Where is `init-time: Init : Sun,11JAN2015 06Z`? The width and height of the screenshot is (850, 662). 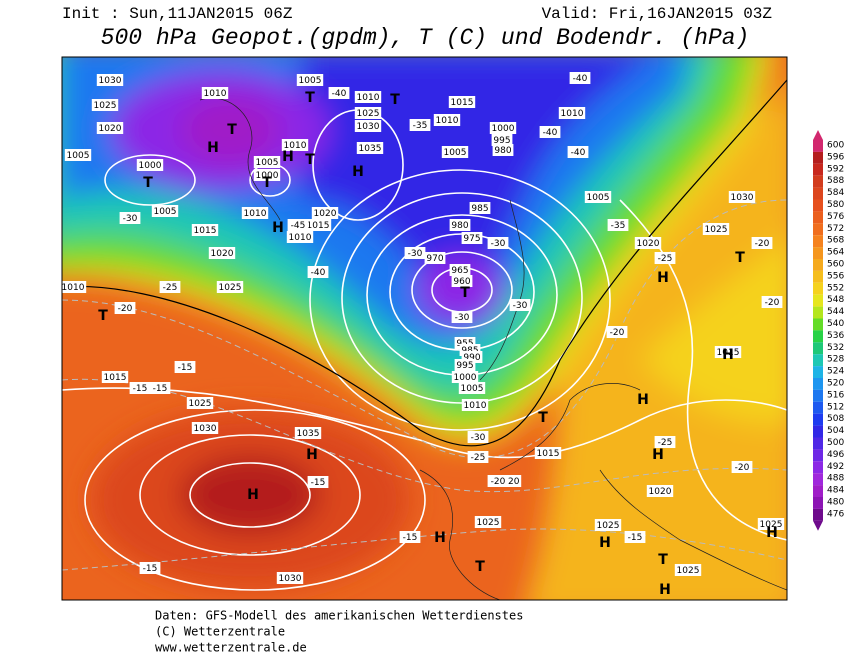
init-time: Init : Sun,11JAN2015 06Z is located at coordinates (177, 14).